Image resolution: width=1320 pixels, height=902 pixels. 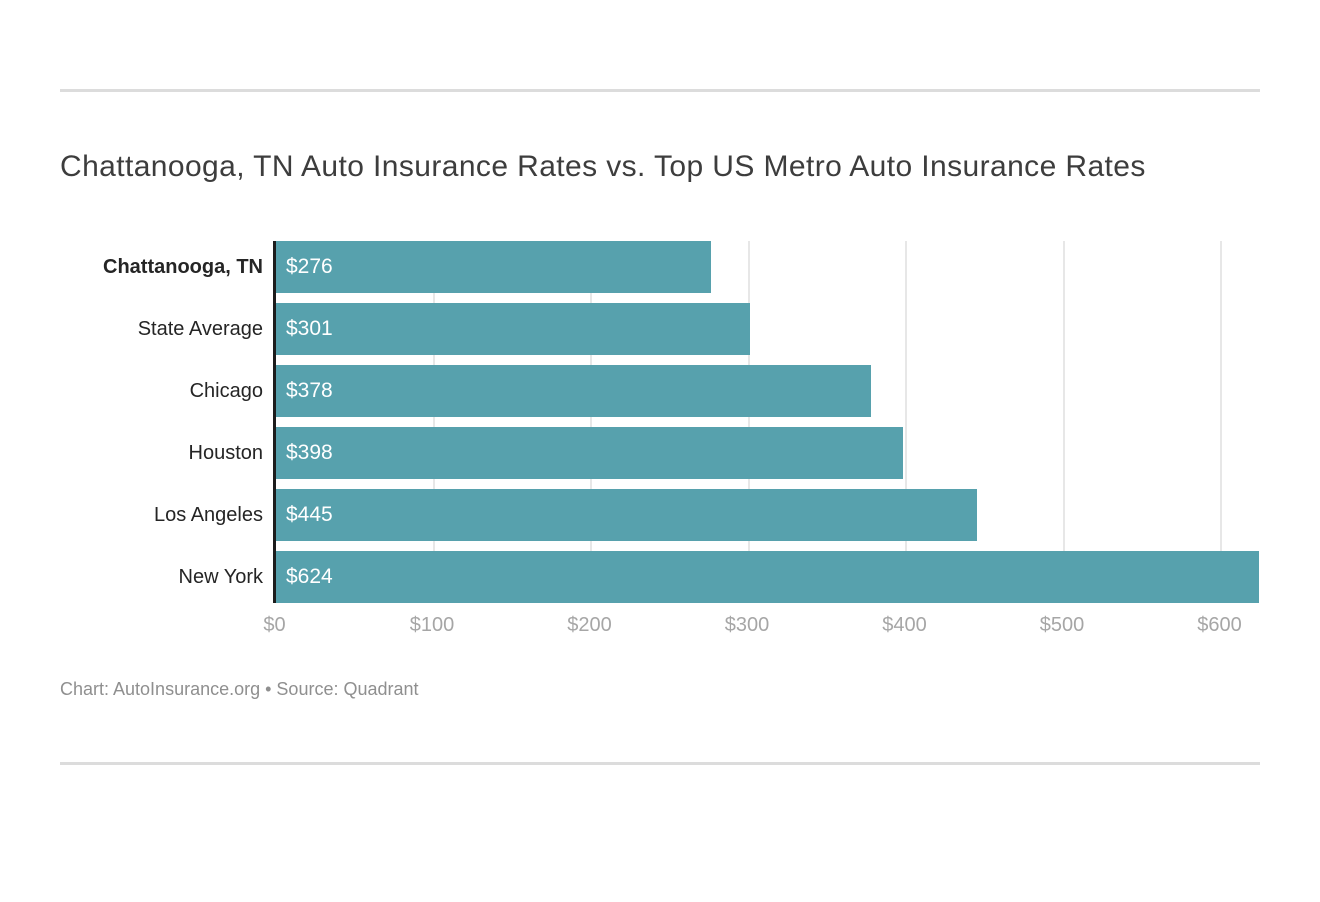 I want to click on category-label: New York, so click(x=221, y=576).